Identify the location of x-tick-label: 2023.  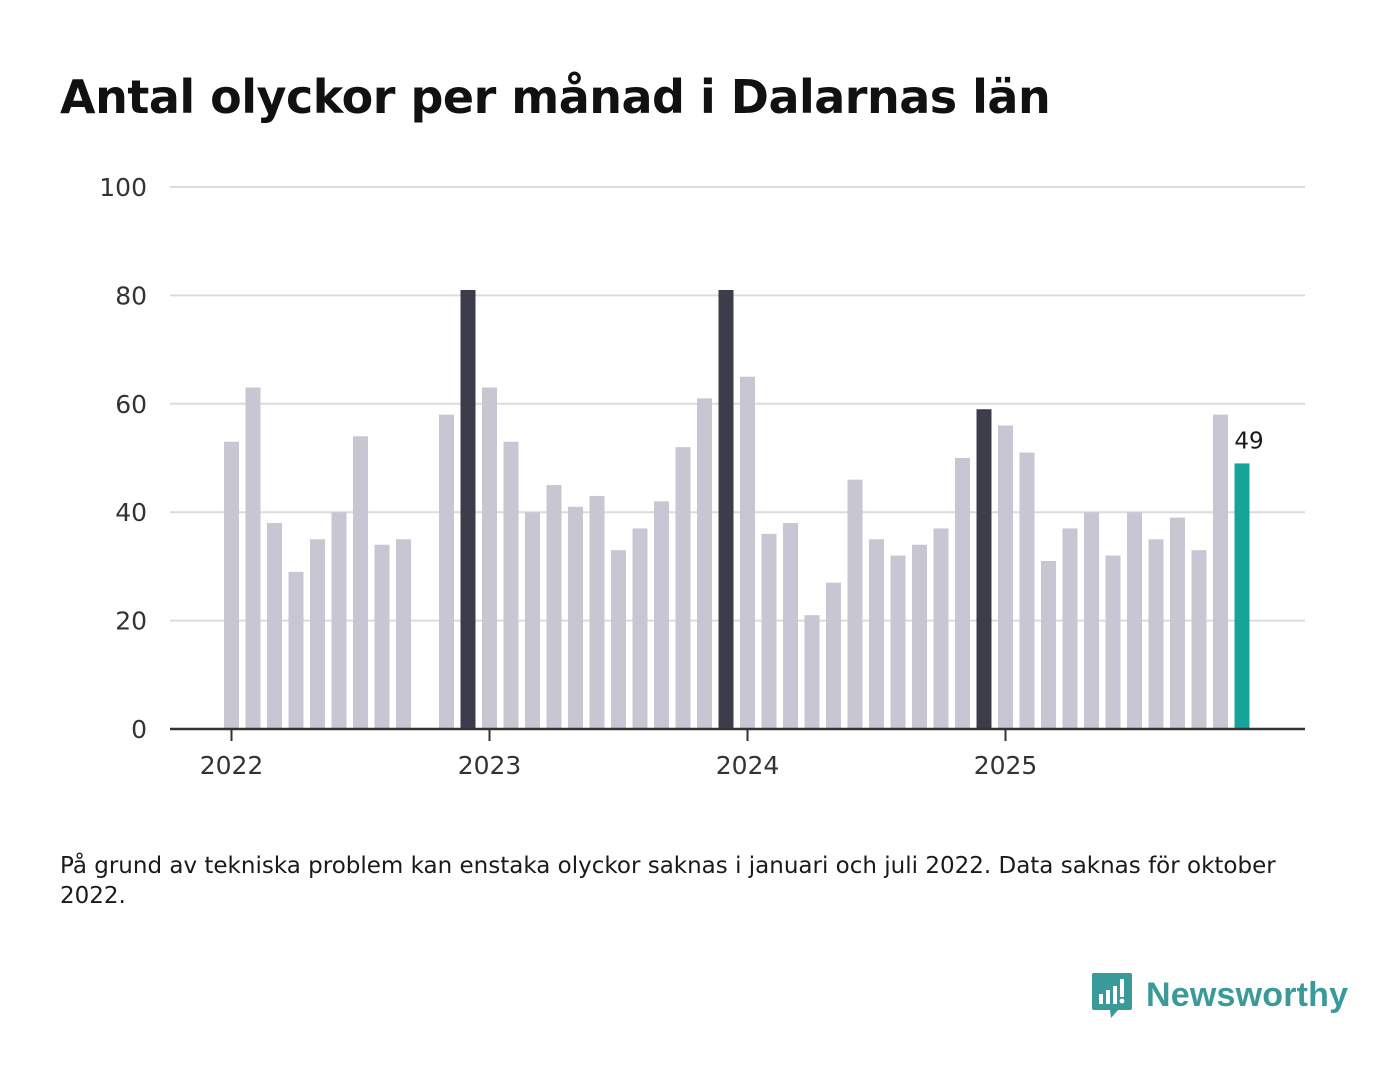
(490, 765).